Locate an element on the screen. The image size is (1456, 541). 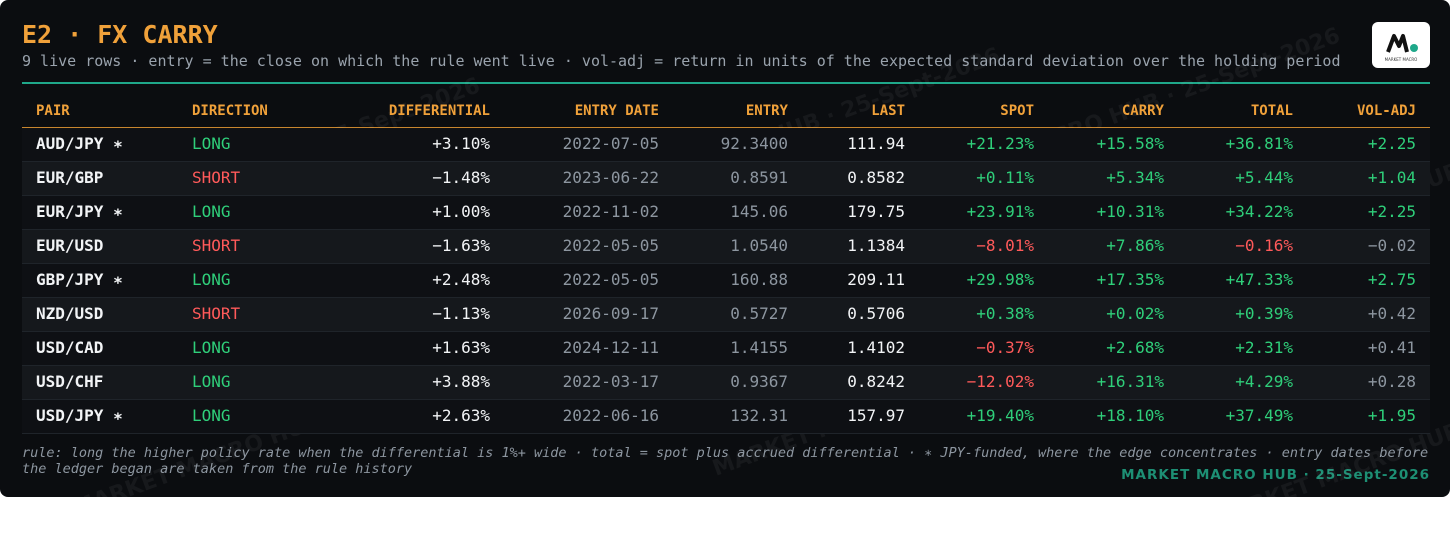
table-cell: +7.86% is located at coordinates (1135, 245).